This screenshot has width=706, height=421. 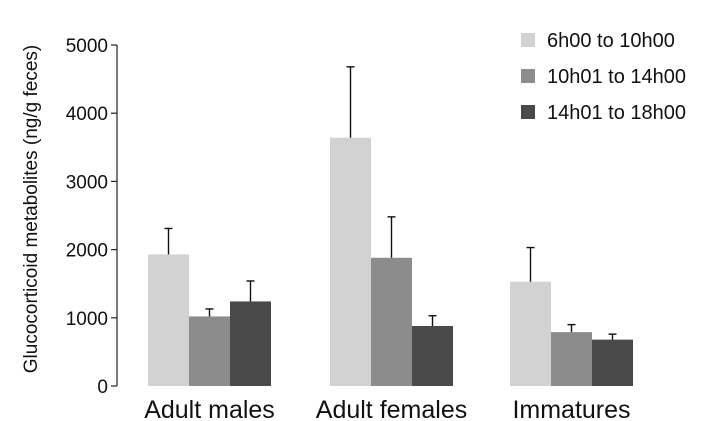 I want to click on y-tick-label: 5000, so click(x=87, y=46).